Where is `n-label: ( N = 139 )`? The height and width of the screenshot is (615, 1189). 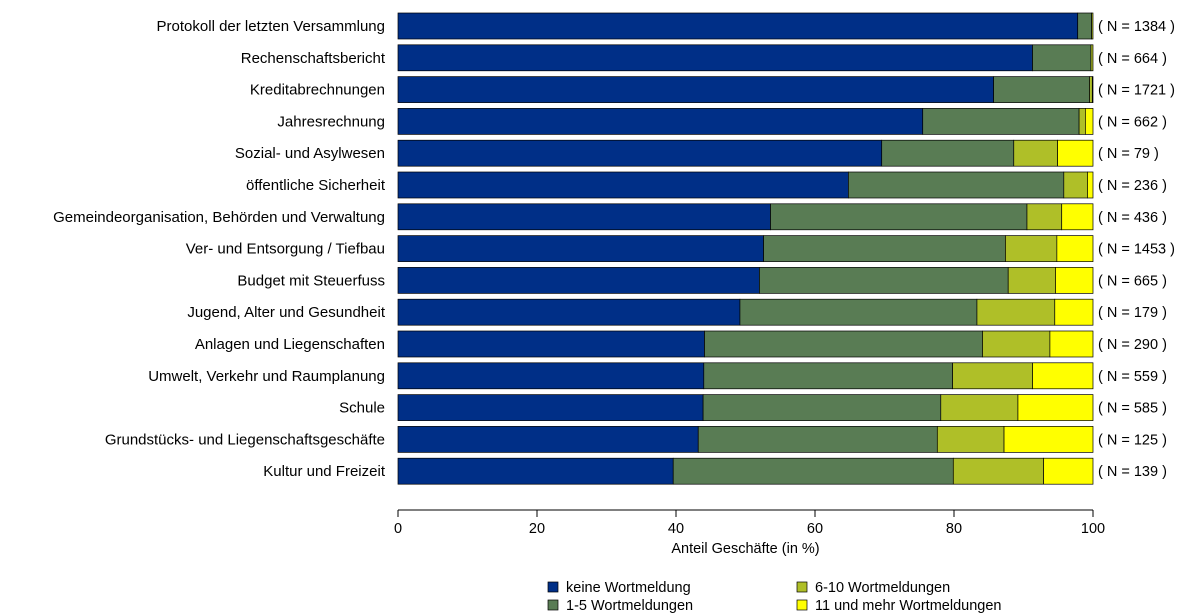 n-label: ( N = 139 ) is located at coordinates (1132, 472).